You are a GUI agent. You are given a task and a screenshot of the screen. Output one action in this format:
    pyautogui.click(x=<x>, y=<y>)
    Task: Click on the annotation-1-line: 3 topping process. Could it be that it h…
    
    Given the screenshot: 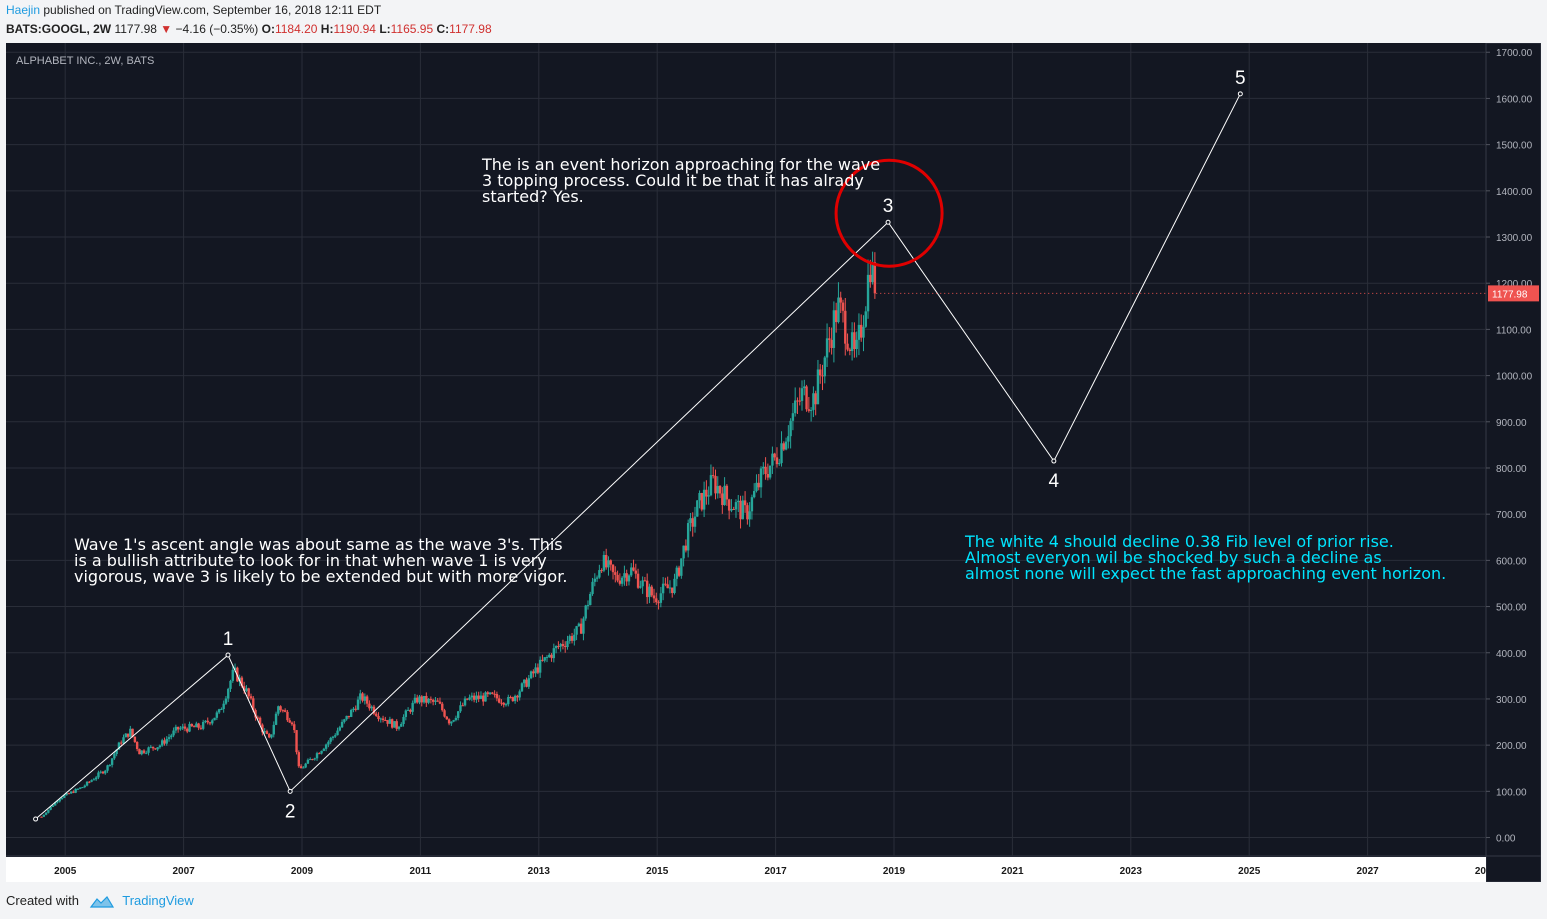 What is the action you would take?
    pyautogui.click(x=673, y=180)
    